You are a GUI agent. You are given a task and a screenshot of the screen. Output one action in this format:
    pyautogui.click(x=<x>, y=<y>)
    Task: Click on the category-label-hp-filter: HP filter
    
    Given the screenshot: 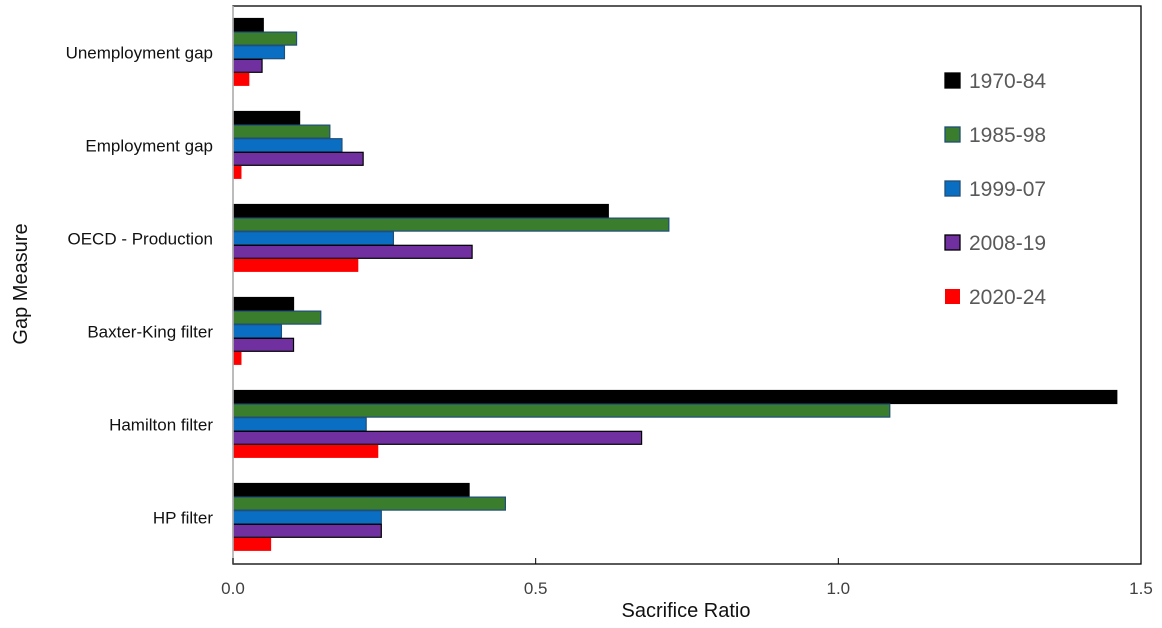 What is the action you would take?
    pyautogui.click(x=183, y=518)
    